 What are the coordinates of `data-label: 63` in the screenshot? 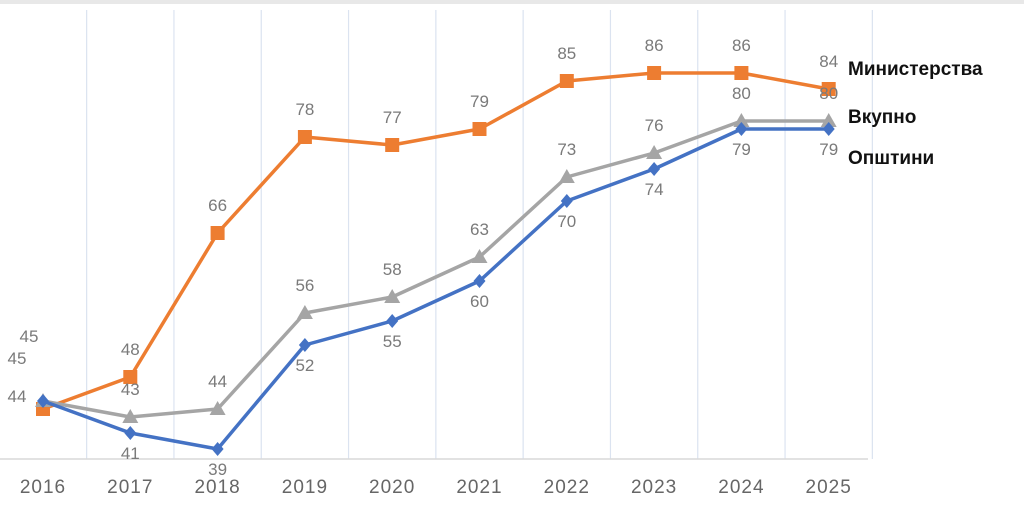 It's located at (479, 229).